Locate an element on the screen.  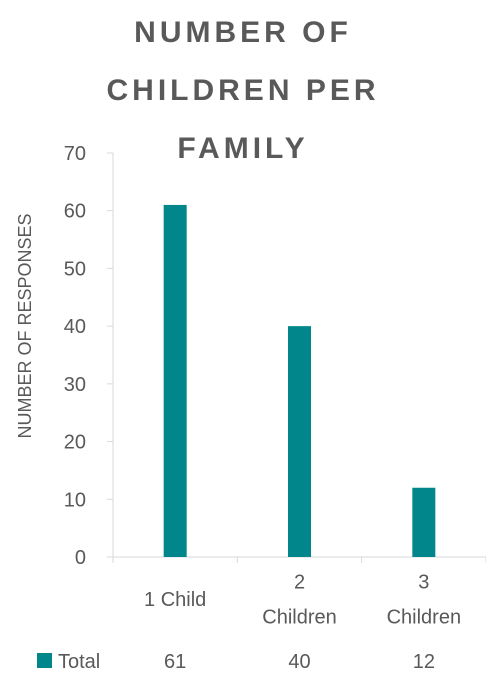
y-tick-label-60: 60 is located at coordinates (75, 212).